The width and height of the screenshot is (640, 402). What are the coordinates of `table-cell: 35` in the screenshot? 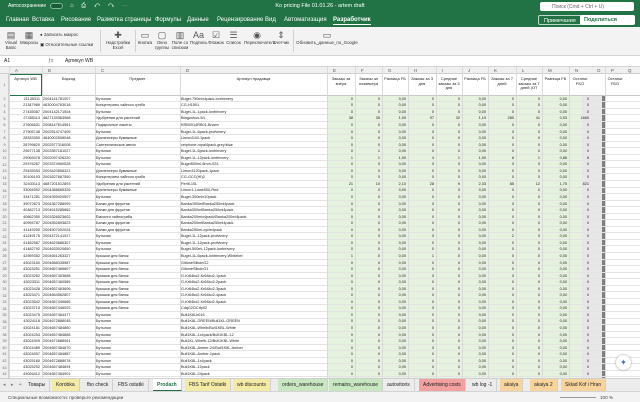 It's located at (377, 118).